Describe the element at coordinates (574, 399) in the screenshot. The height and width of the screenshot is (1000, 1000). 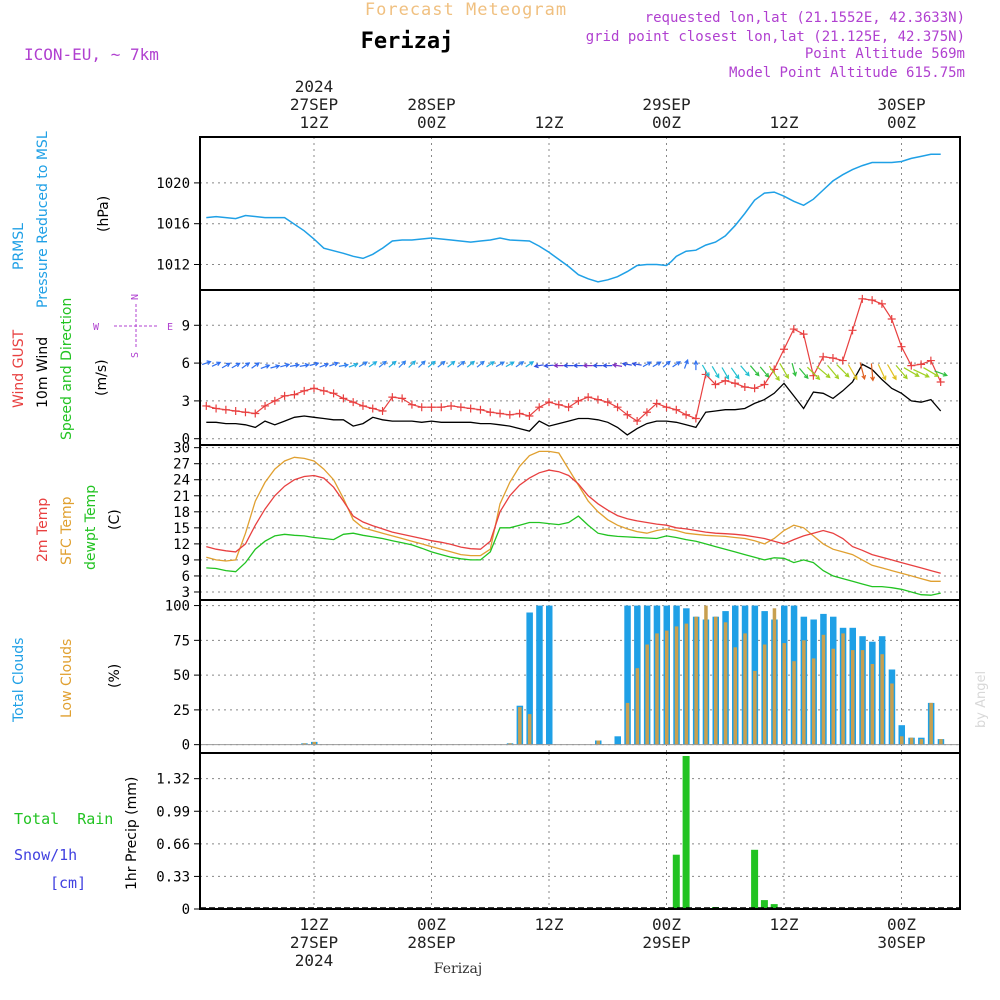
I see `wind-speed-line` at that location.